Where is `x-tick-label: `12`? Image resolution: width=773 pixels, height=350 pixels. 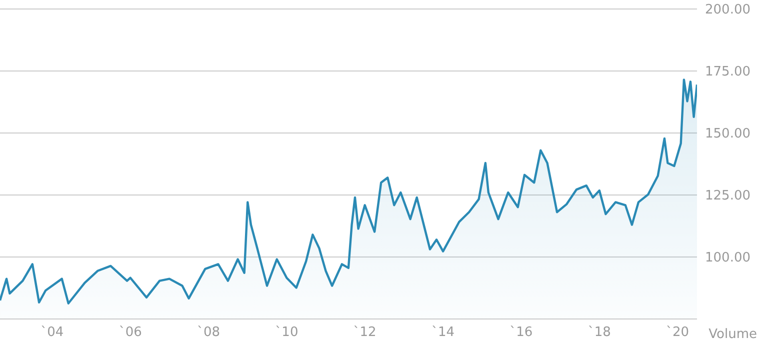 x-tick-label: `12 is located at coordinates (364, 332).